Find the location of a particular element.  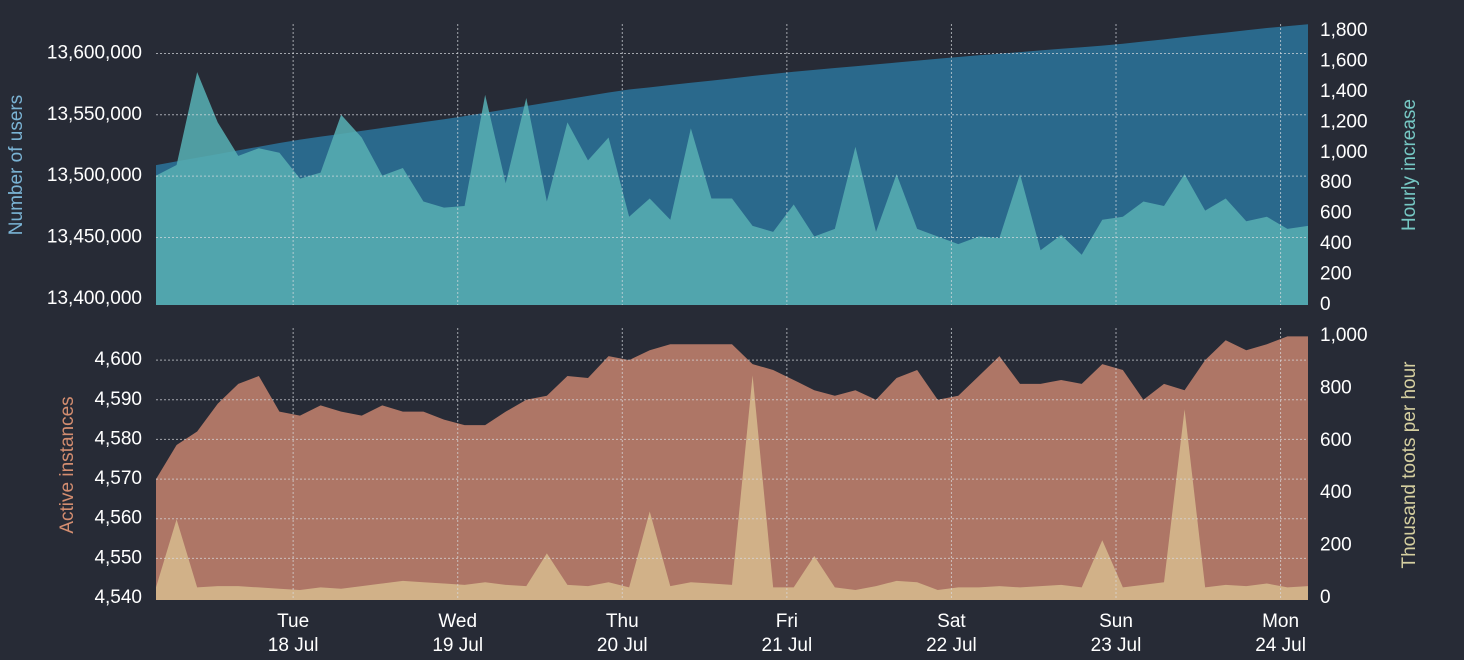

x-tick-sublabel: 24 Jul is located at coordinates (1280, 645).